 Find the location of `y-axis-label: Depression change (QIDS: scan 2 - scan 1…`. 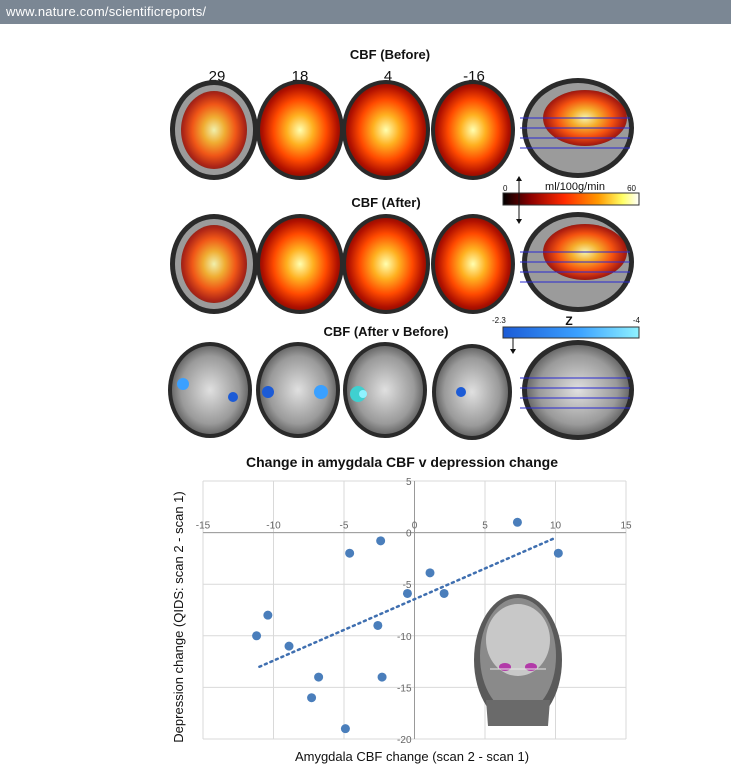

y-axis-label: Depression change (QIDS: scan 2 - scan 1… is located at coordinates (178, 616).